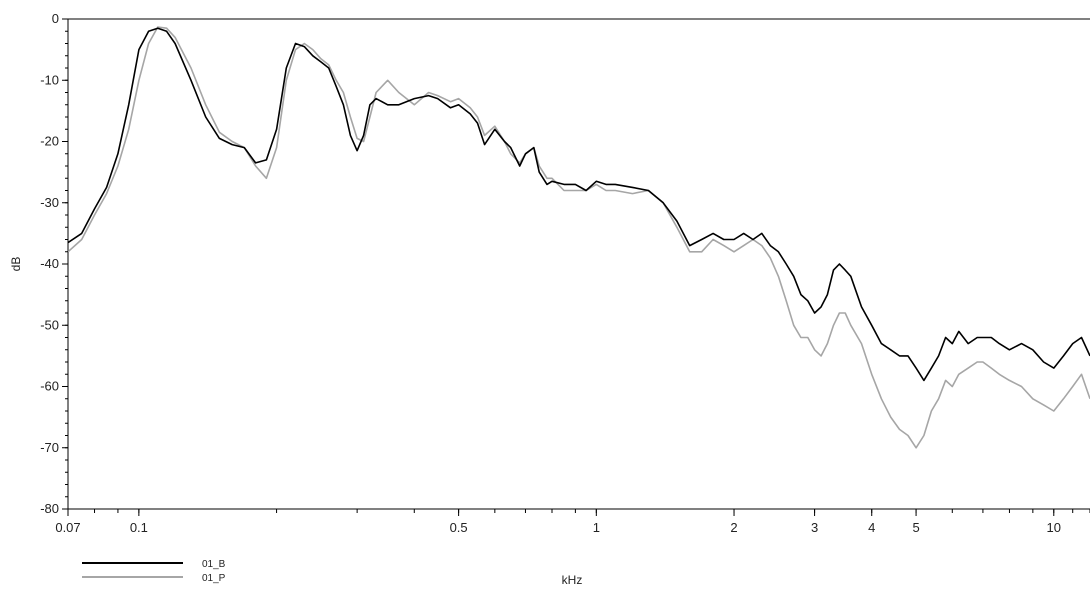  I want to click on x-tick-label: 5, so click(915, 527).